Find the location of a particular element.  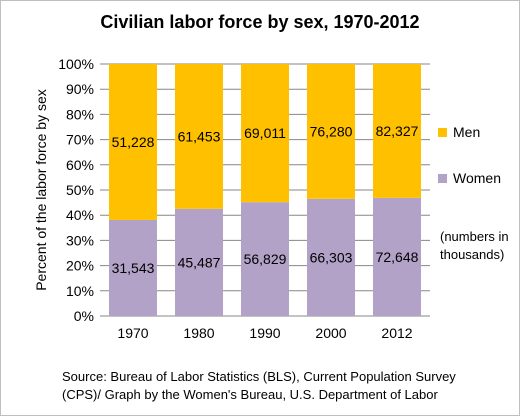

data-label-men: 76,280 is located at coordinates (331, 131).